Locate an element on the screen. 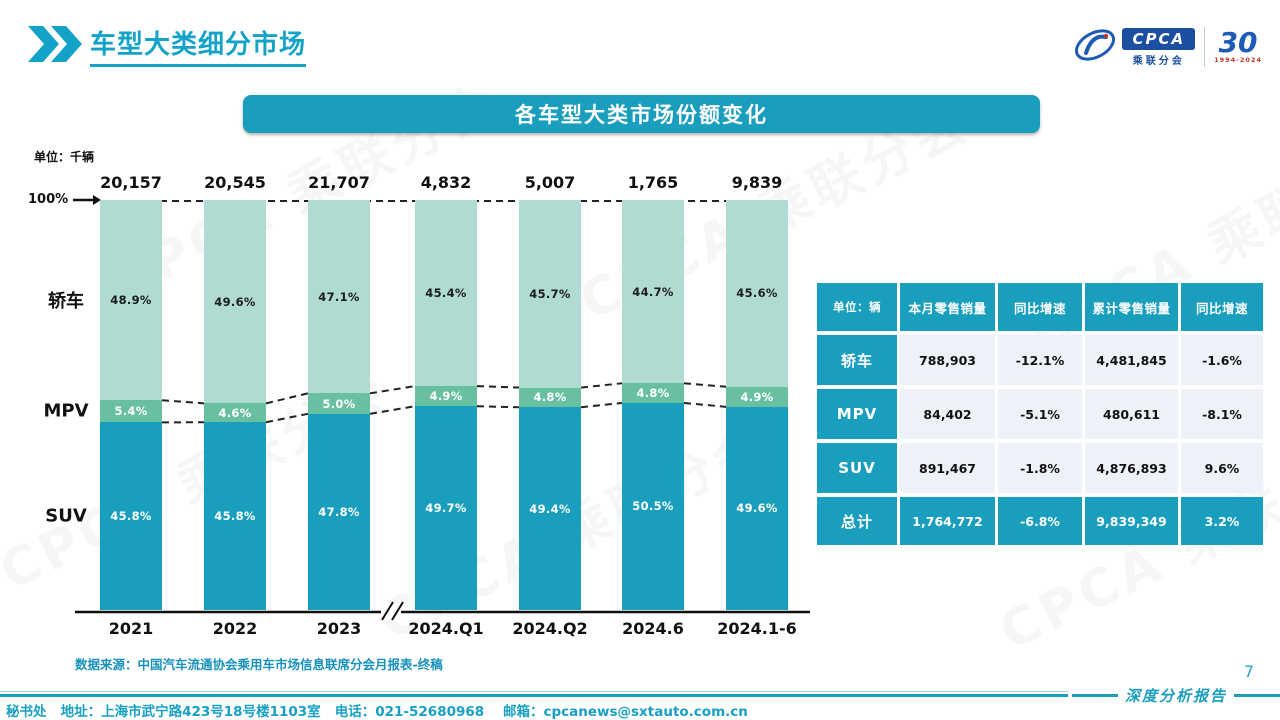  row-label-total: 总计 is located at coordinates (857, 521).